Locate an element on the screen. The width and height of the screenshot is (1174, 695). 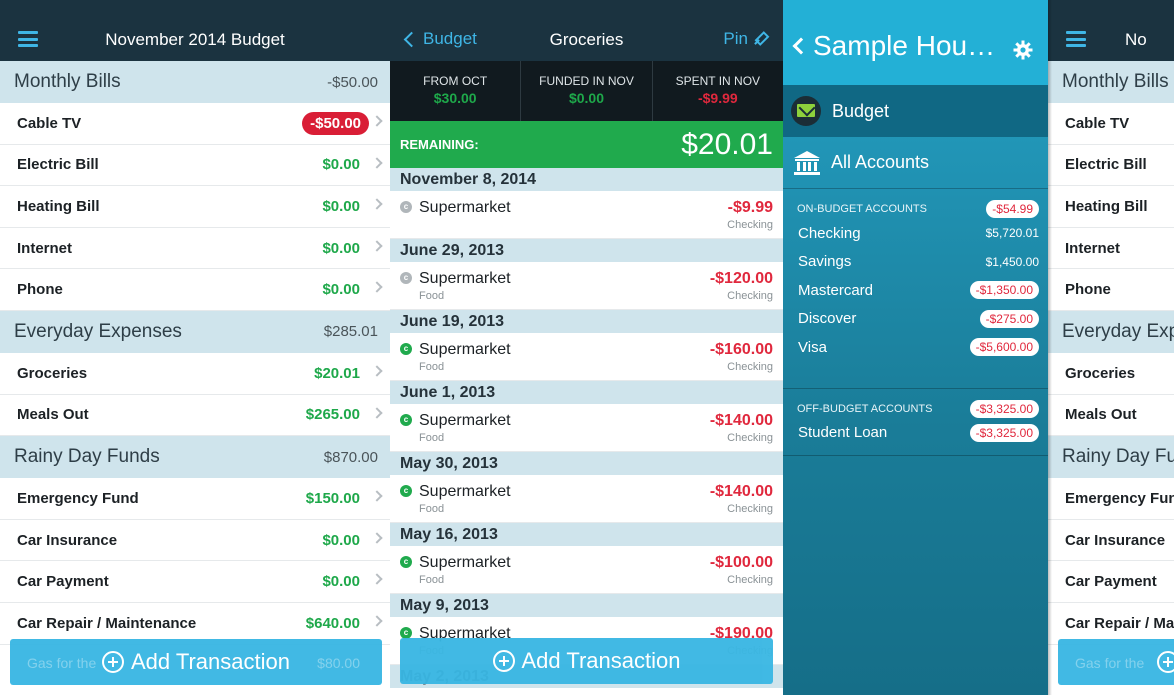
category-group-header: Everyday Expe is located at coordinates (1111, 331).